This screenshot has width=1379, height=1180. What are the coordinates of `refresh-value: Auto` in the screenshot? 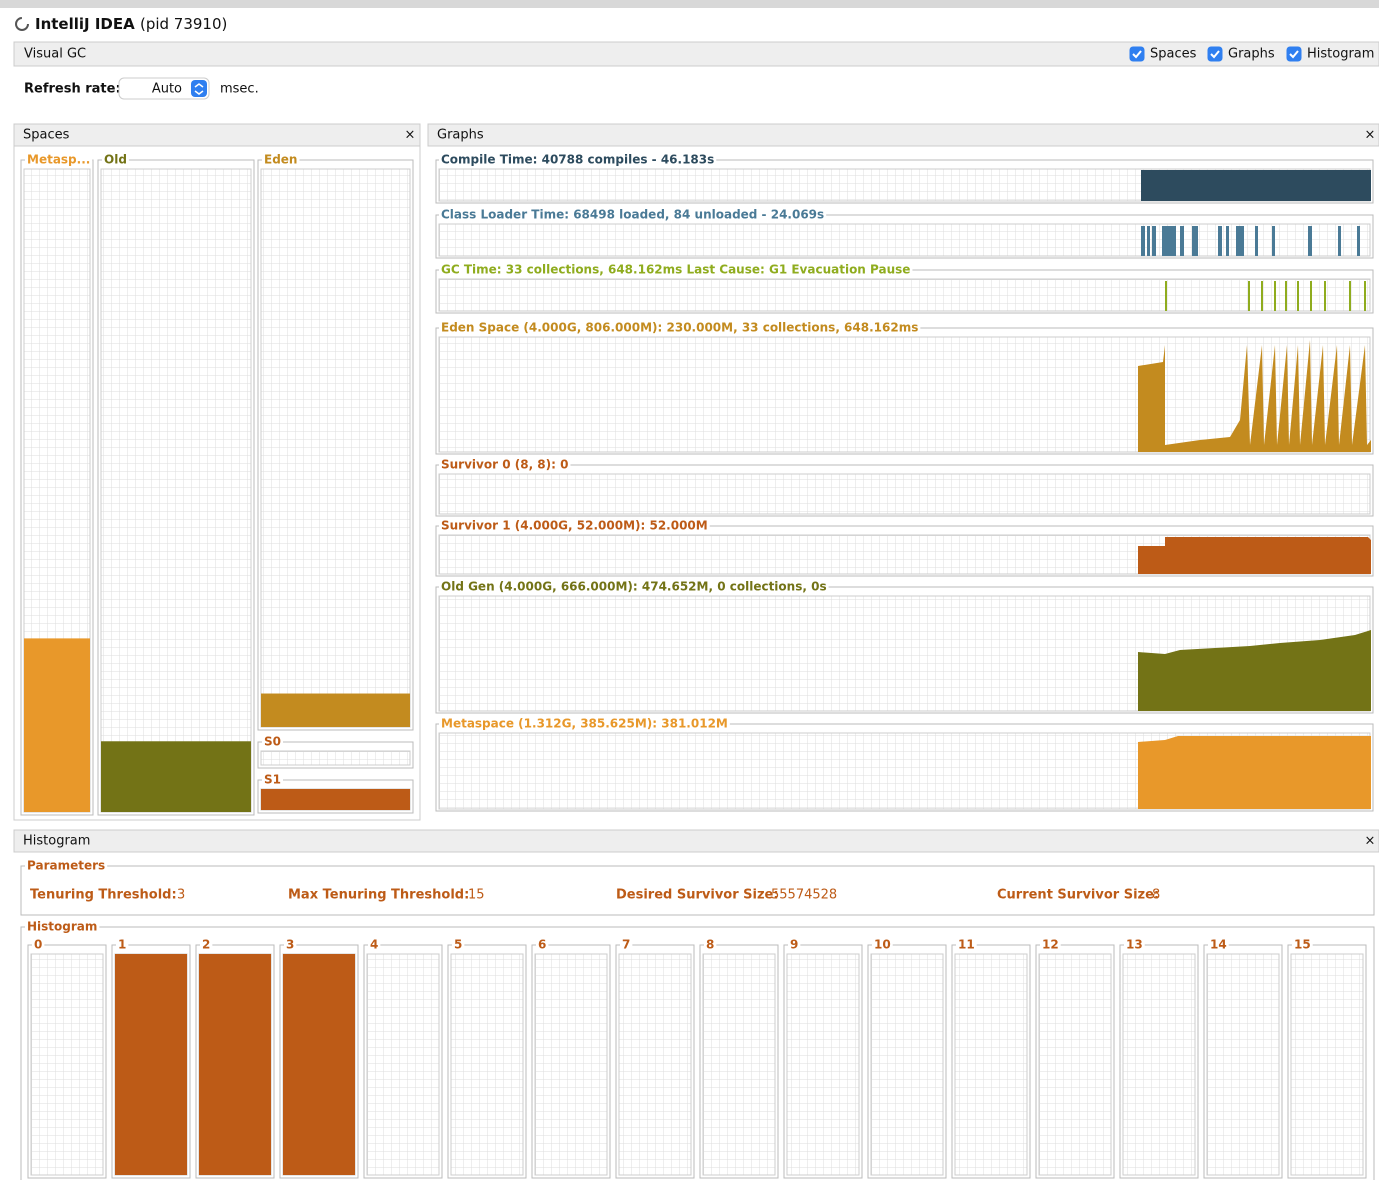 It's located at (167, 89).